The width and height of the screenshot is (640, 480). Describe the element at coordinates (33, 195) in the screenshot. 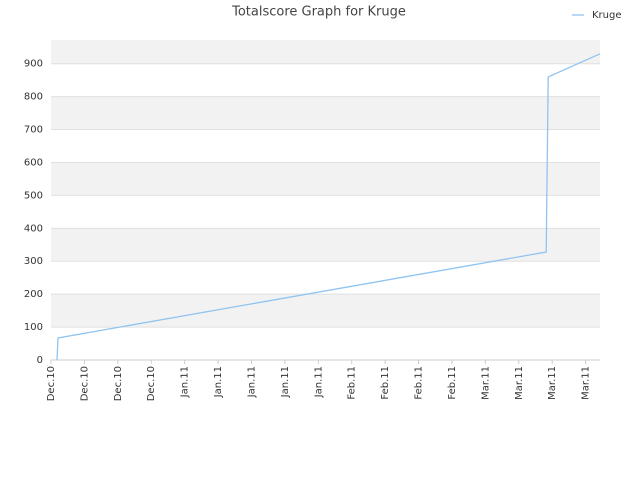

I see `y-tick-label: 500` at that location.